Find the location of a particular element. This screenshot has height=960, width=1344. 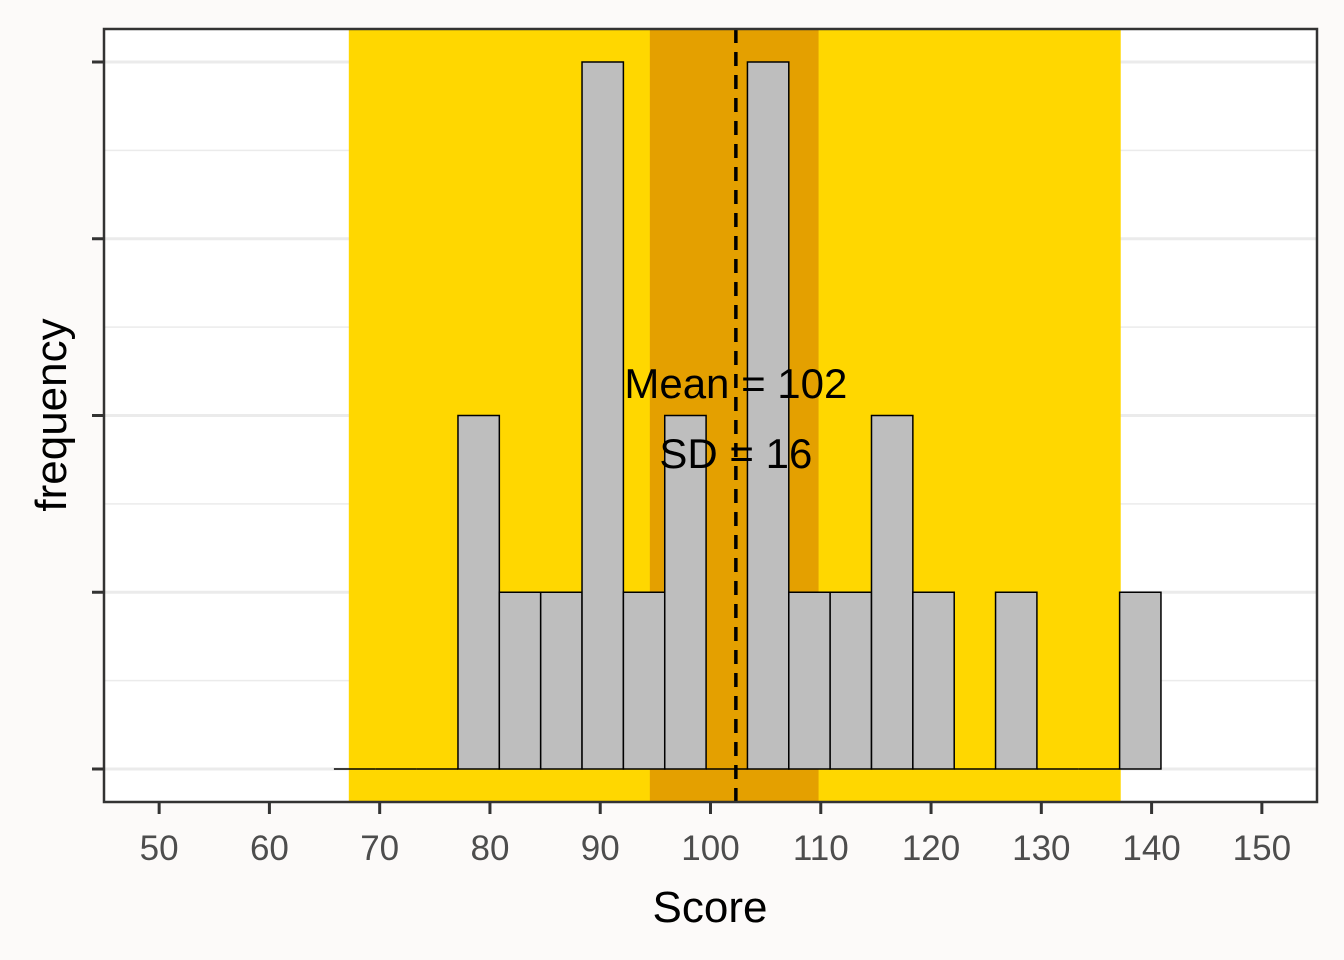

x-tick-label: 100 is located at coordinates (710, 848).